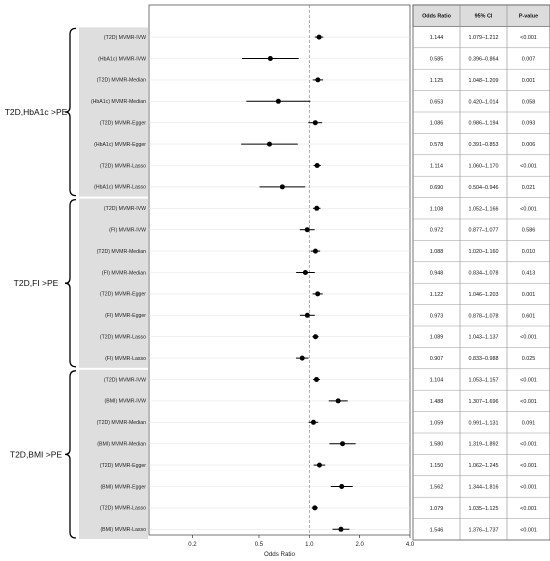  What do you see at coordinates (484, 145) in the screenshot?
I see `table-cell-ci: 0.391–0.853` at bounding box center [484, 145].